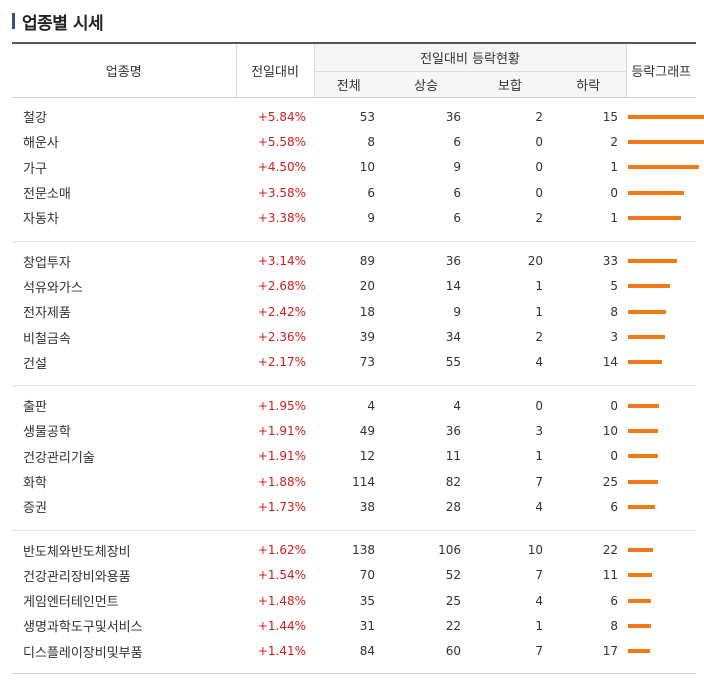  What do you see at coordinates (354, 336) in the screenshot?
I see `table-row: 비철금속 +2.36% 39 34 2 3` at bounding box center [354, 336].